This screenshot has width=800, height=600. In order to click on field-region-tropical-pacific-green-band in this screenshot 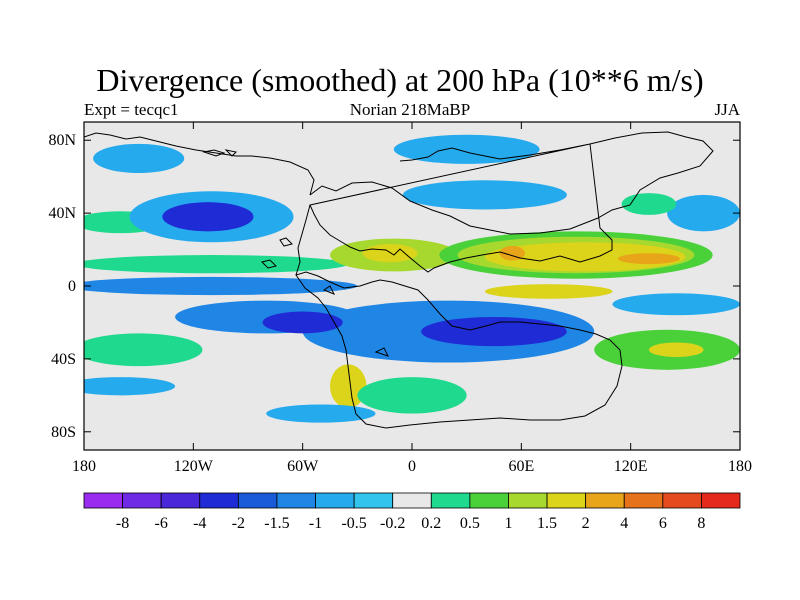, I will do `click(216, 264)`.